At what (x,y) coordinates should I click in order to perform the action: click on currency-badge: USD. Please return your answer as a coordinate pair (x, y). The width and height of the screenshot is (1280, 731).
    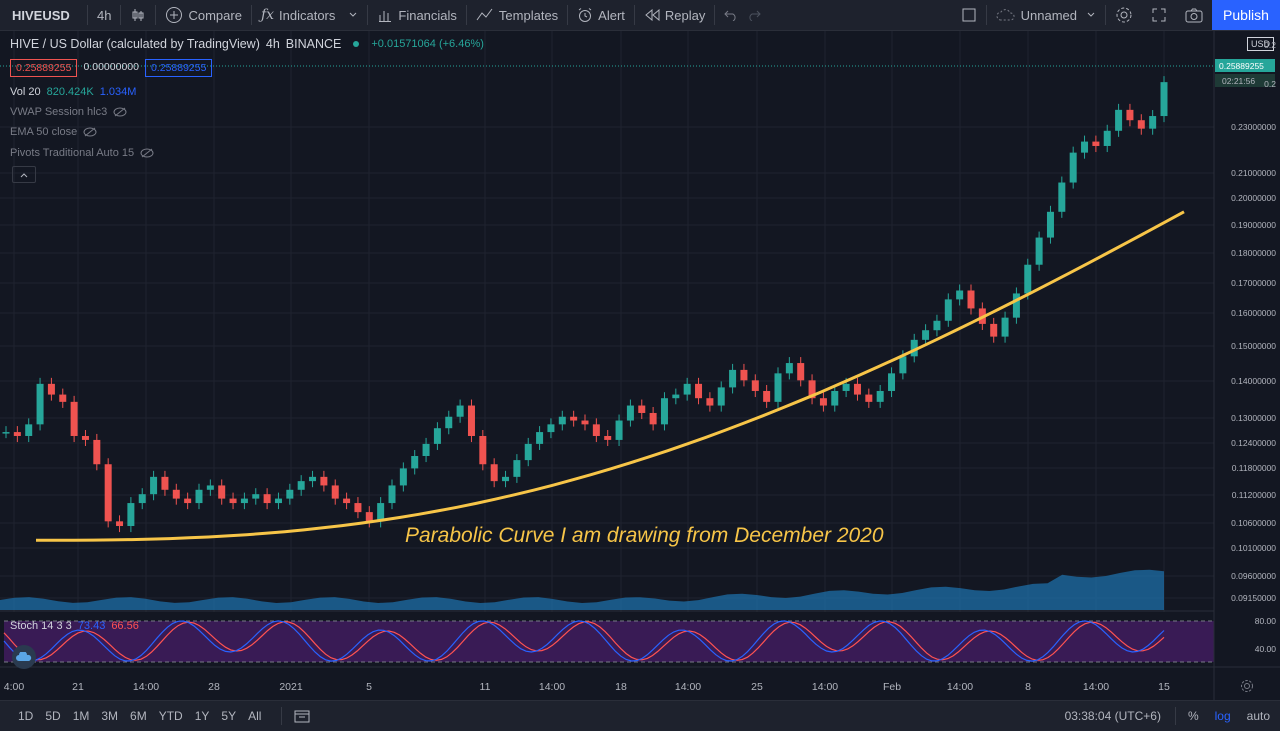
    Looking at the image, I should click on (1260, 44).